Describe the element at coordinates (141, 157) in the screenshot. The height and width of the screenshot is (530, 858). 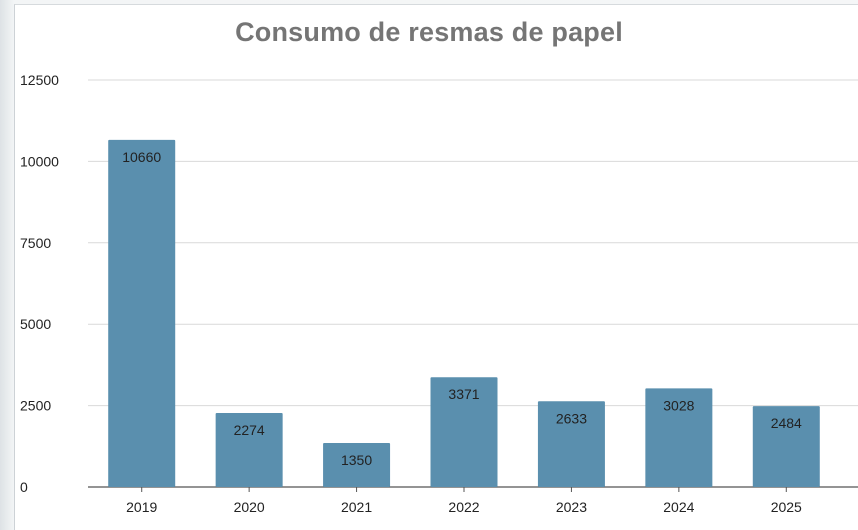
I see `data-label: 10660` at that location.